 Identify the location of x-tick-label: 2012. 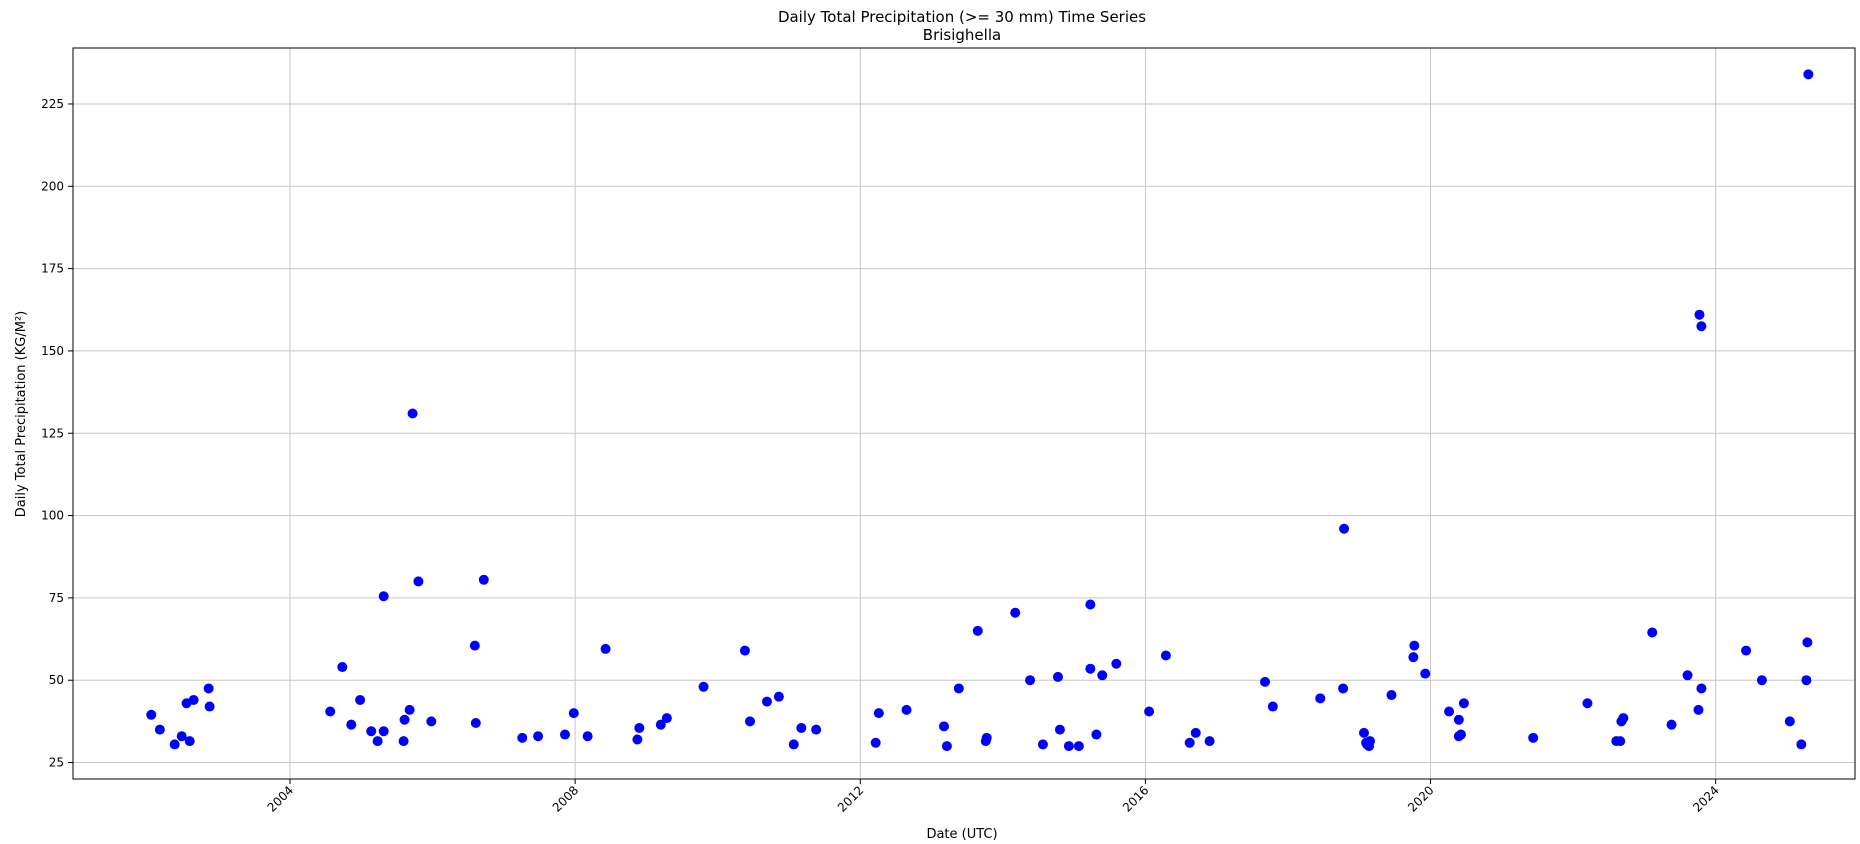
(850, 798).